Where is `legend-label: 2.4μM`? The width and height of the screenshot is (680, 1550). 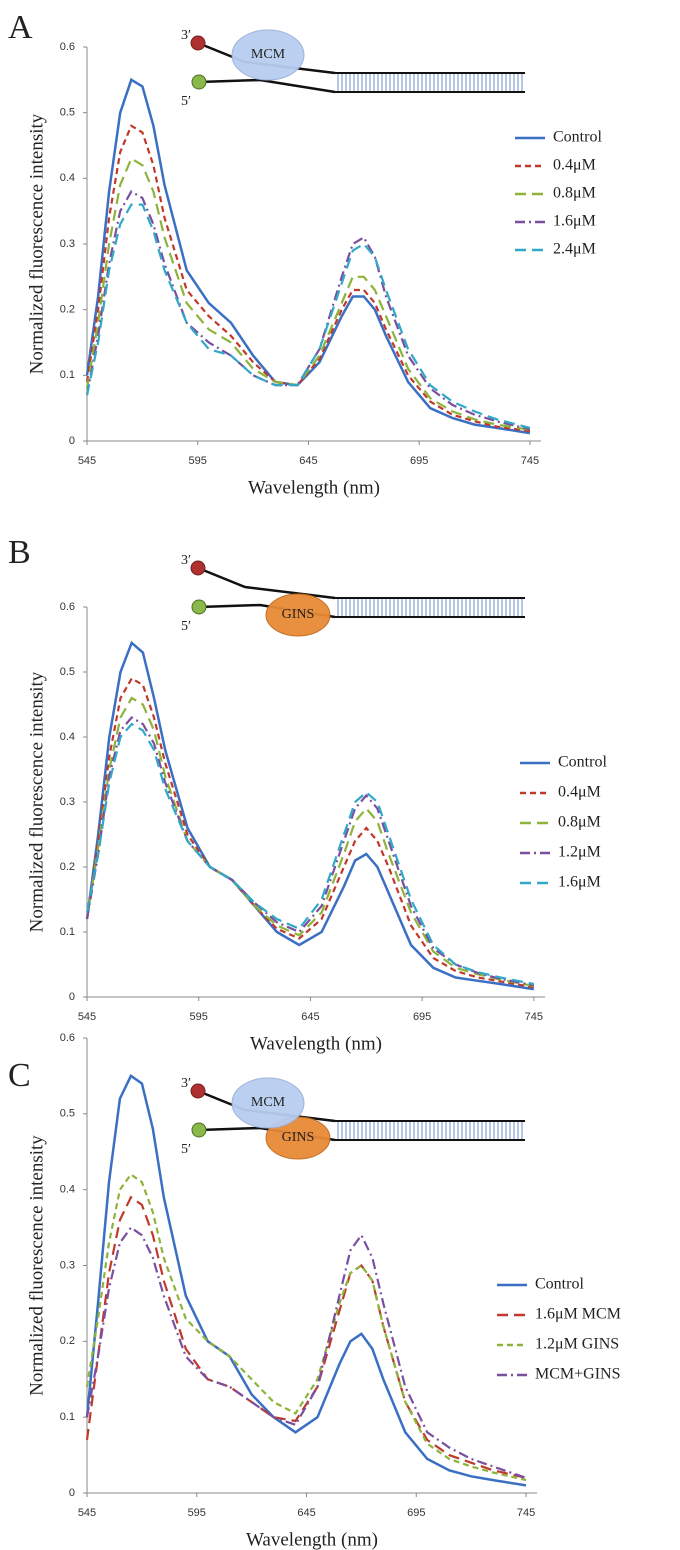 legend-label: 2.4μM is located at coordinates (574, 249).